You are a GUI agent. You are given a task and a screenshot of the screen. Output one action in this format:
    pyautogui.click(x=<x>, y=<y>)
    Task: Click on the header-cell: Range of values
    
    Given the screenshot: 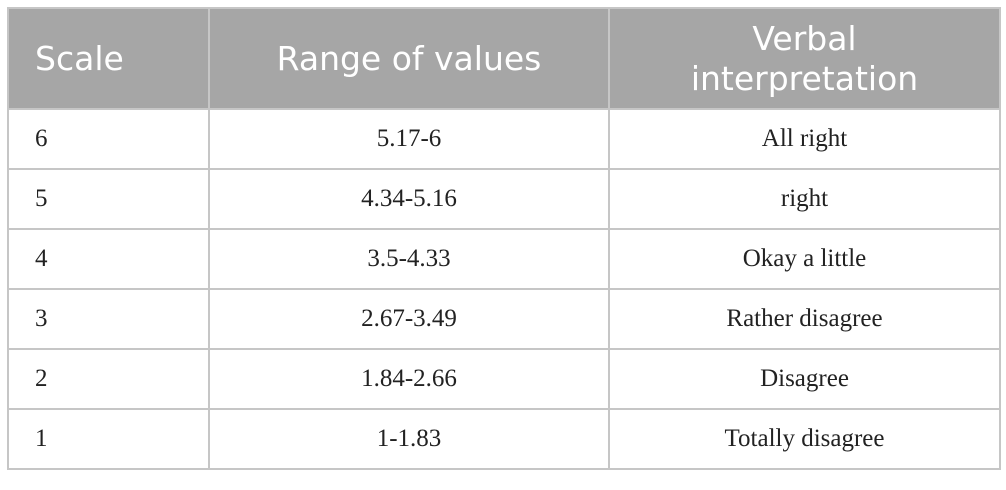 What is the action you would take?
    pyautogui.click(x=409, y=58)
    